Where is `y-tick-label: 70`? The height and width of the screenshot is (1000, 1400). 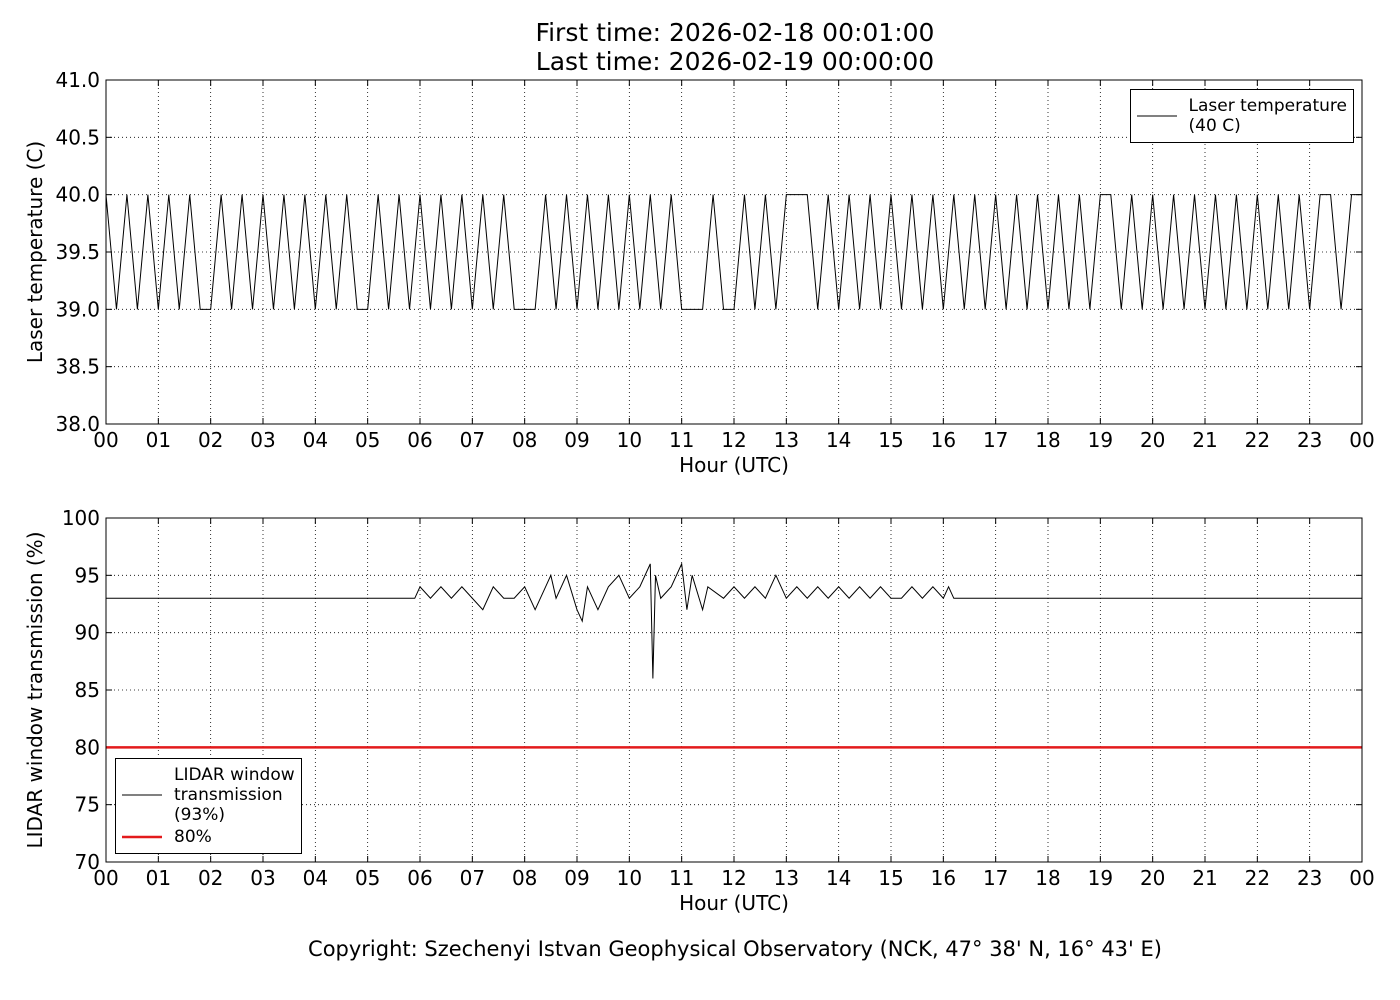 y-tick-label: 70 is located at coordinates (87, 862).